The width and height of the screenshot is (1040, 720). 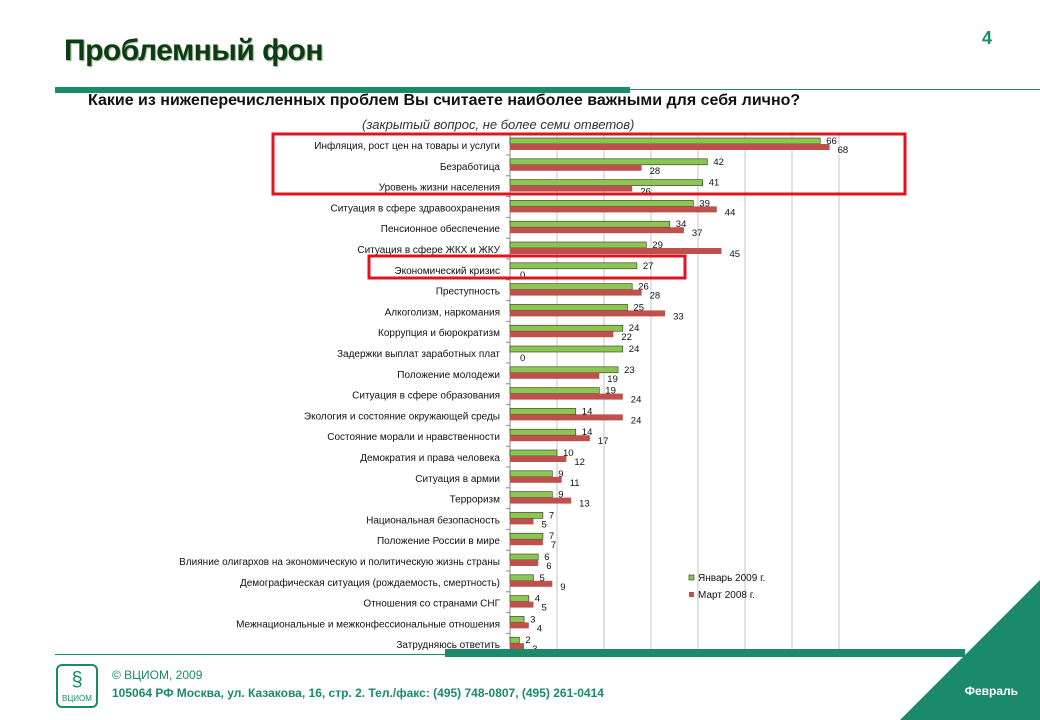 I want to click on month-label: Февраль, so click(x=991, y=691).